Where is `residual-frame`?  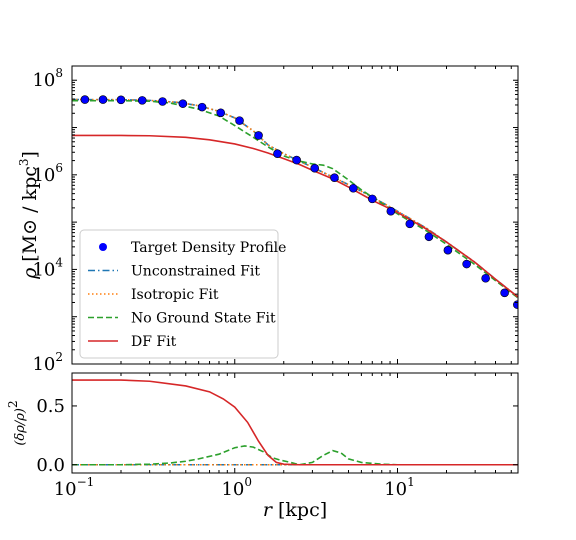
residual-frame is located at coordinates (295, 423).